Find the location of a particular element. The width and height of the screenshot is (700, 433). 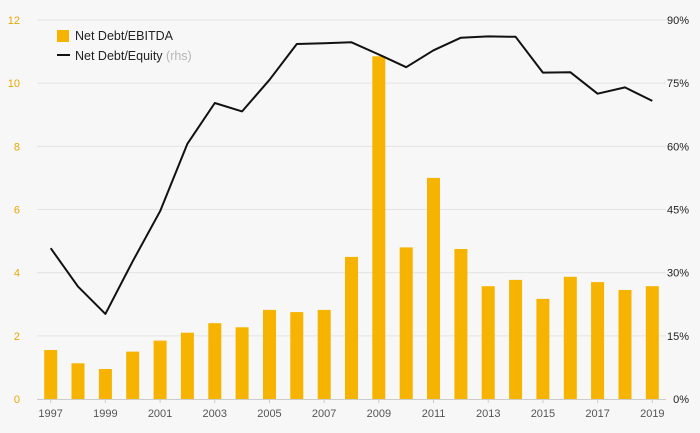

right-tick-label: 90% is located at coordinates (678, 21).